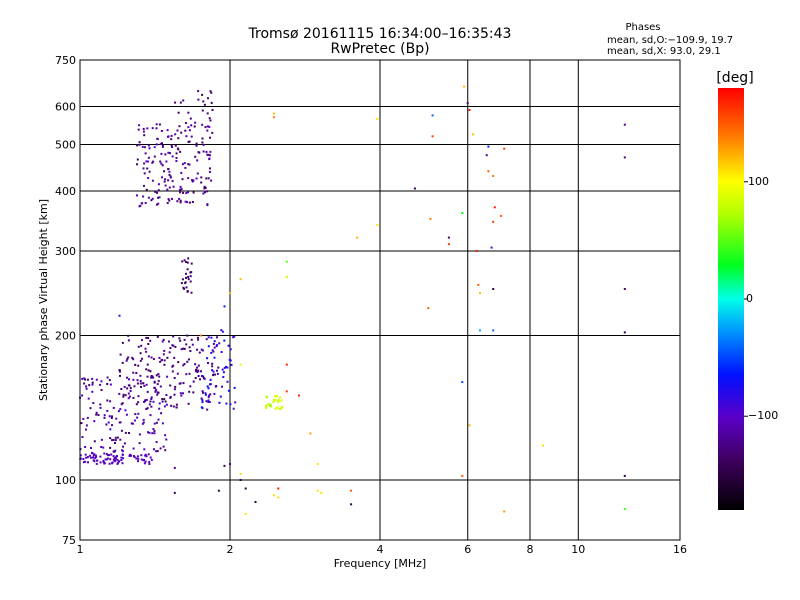  I want to click on phases-stats-x: mean, sd,X: 93.0, 29.1, so click(664, 51).